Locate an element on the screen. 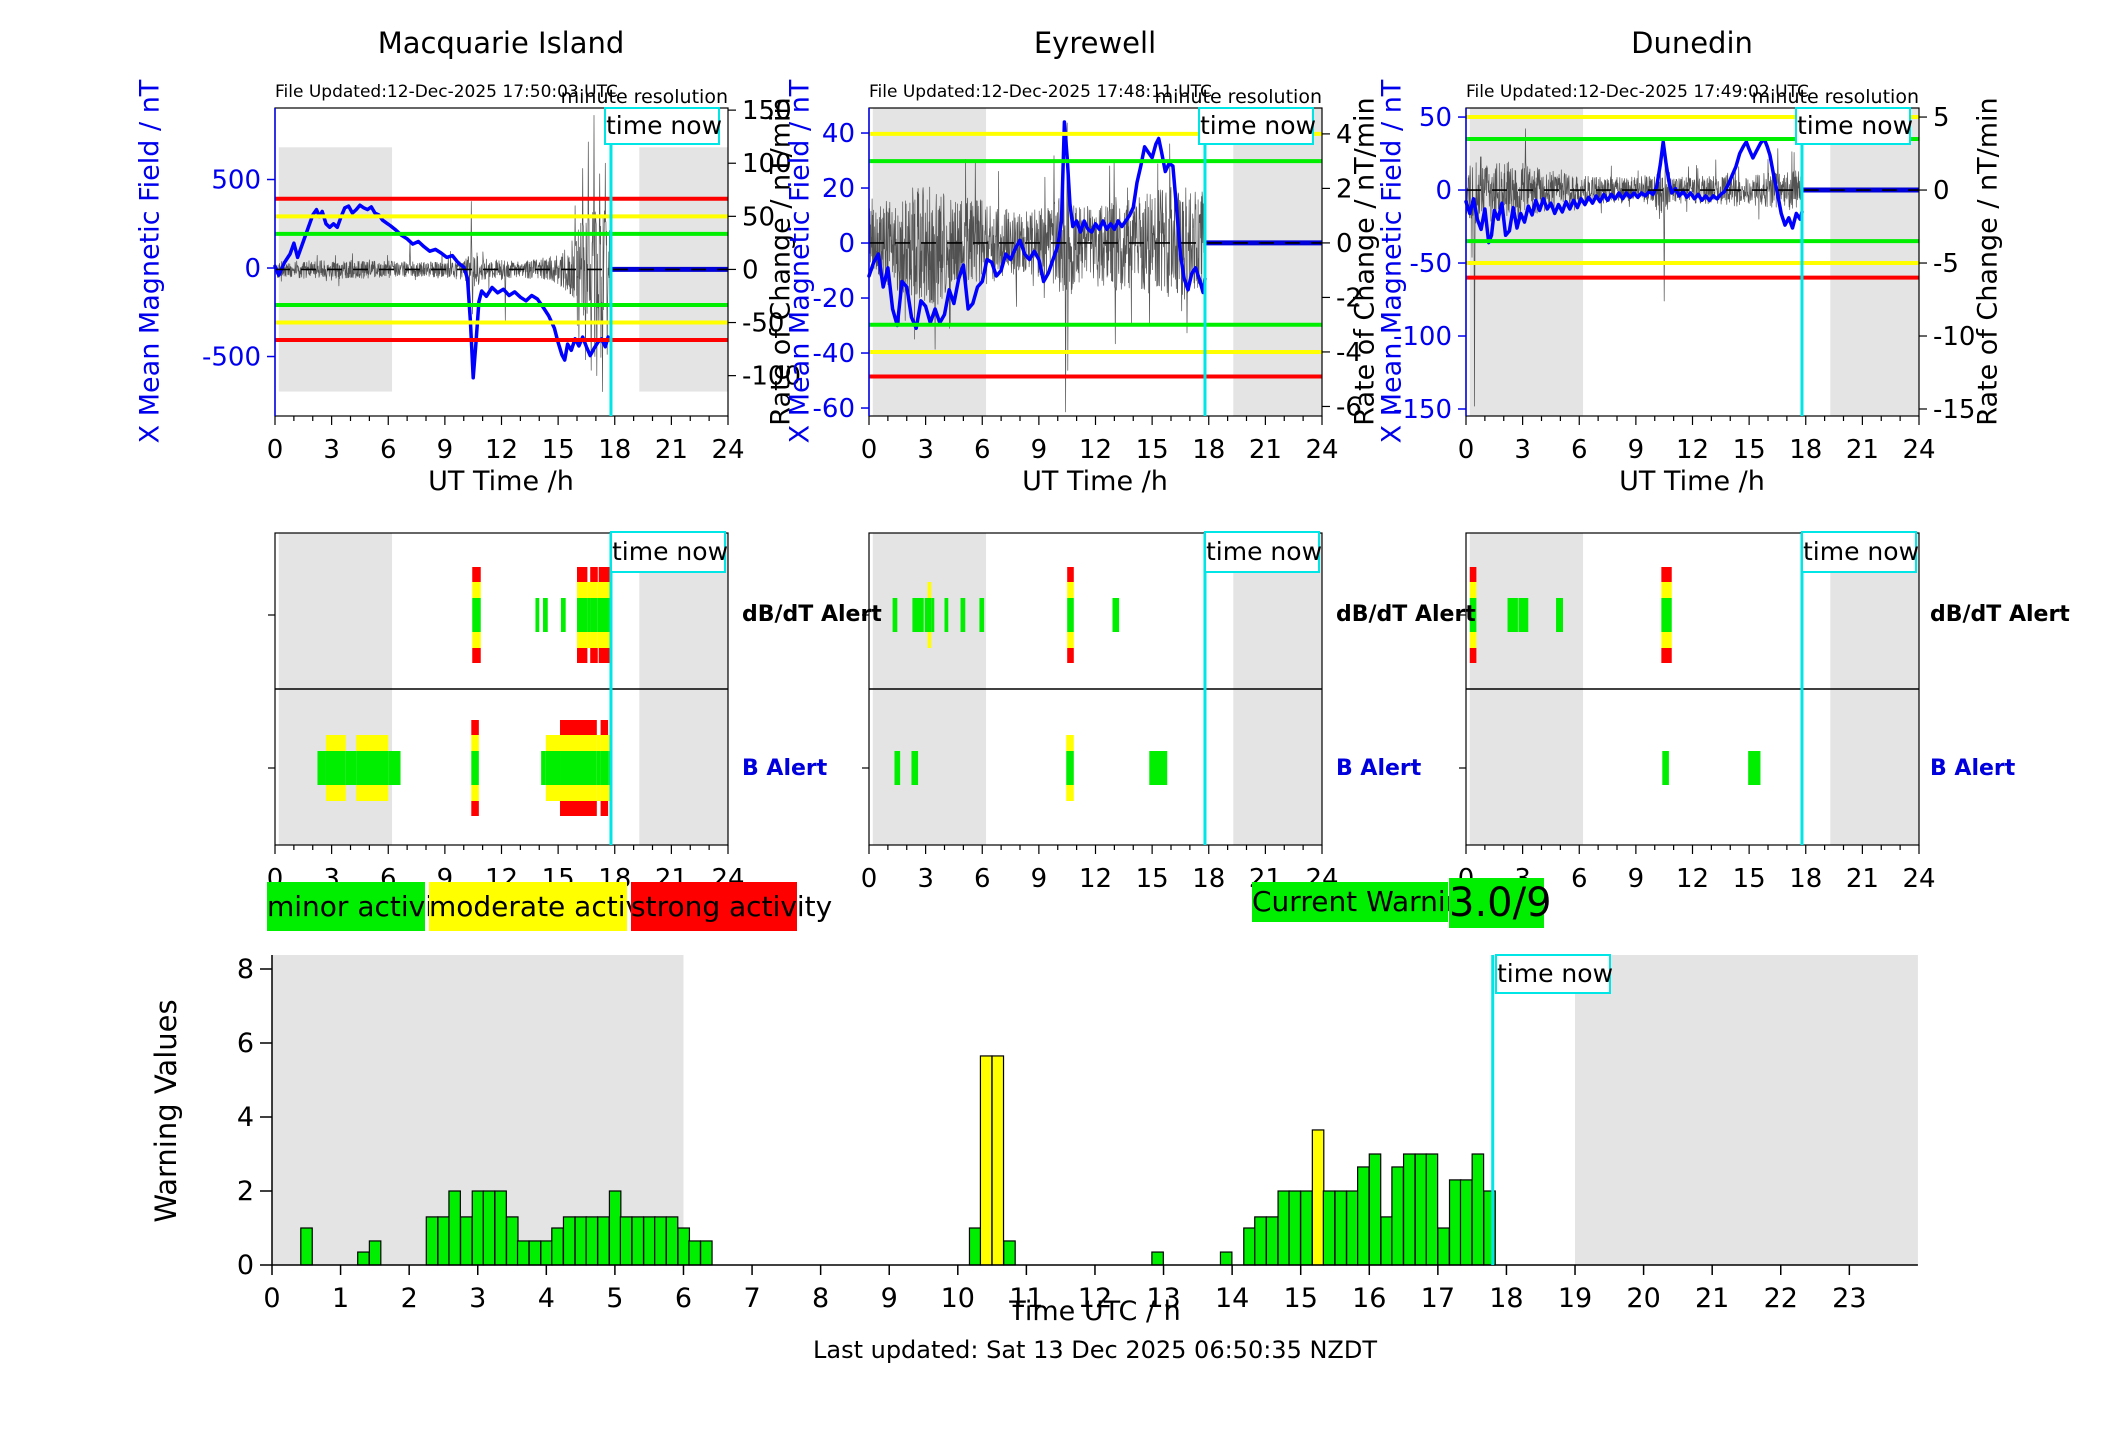 The image size is (2117, 1437). x-tick-label: 15 is located at coordinates (1152, 450).